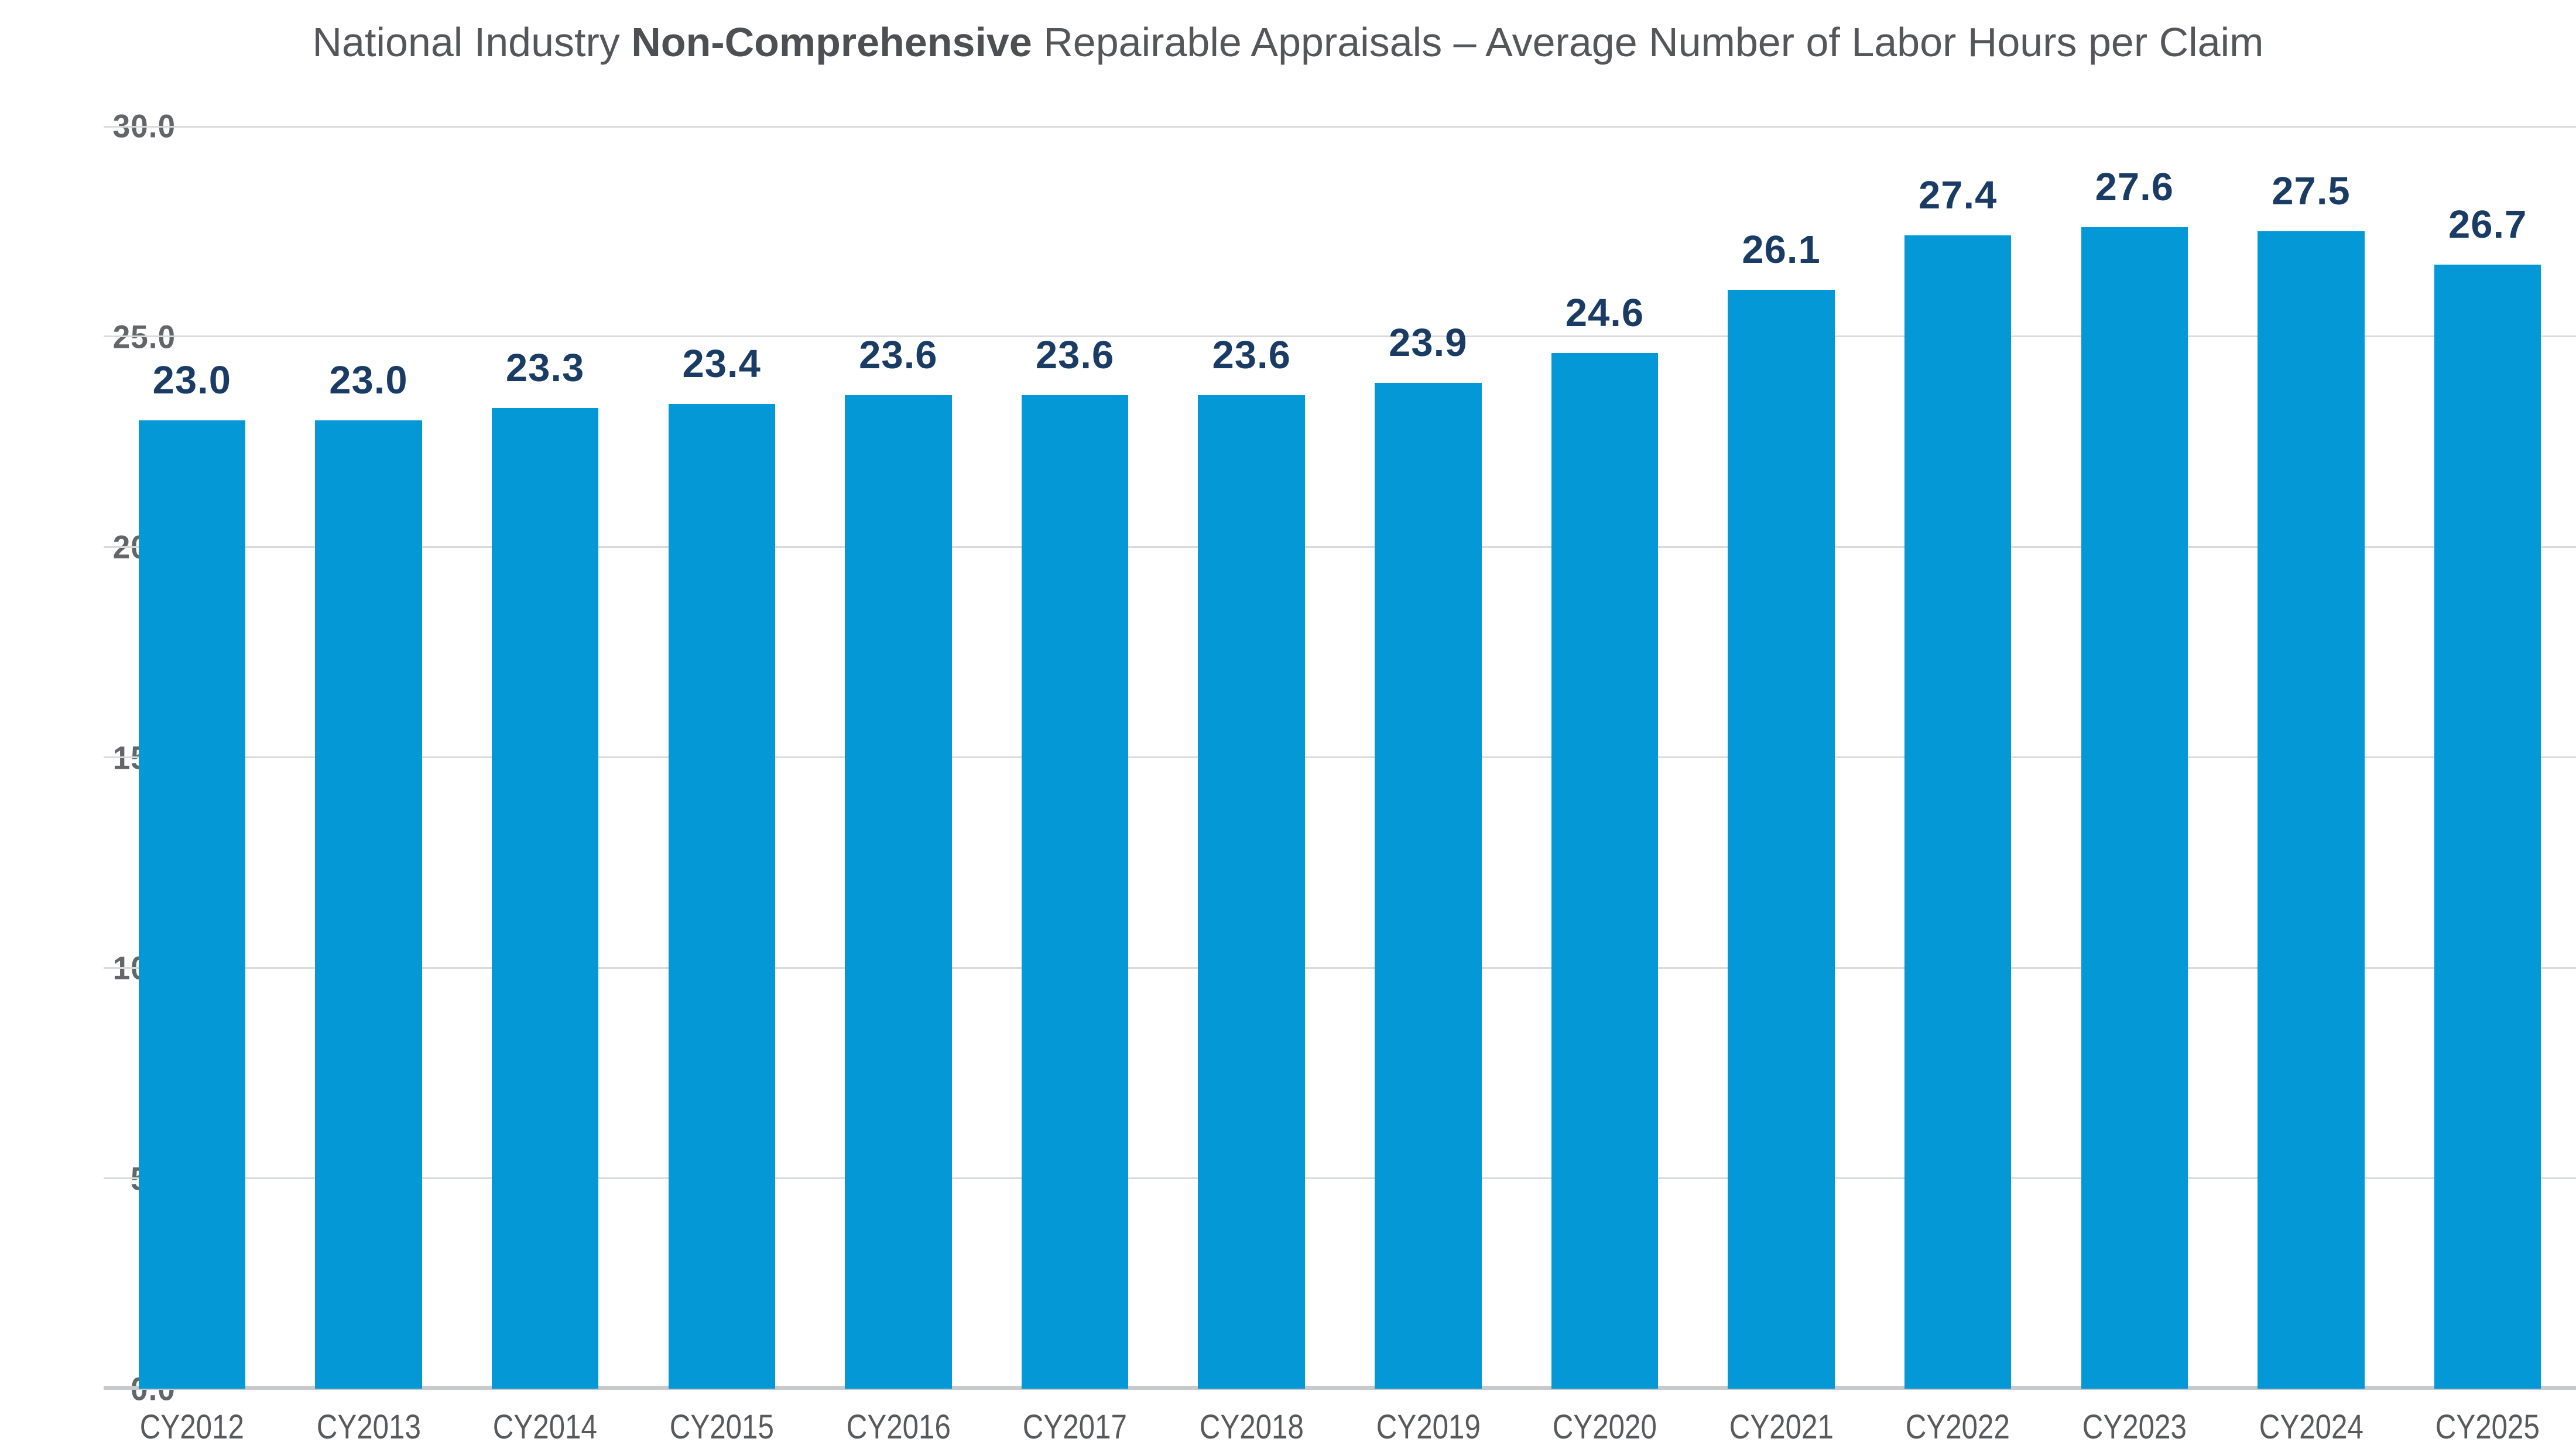 The width and height of the screenshot is (2576, 1449). I want to click on bar-value-label: 23.3, so click(545, 367).